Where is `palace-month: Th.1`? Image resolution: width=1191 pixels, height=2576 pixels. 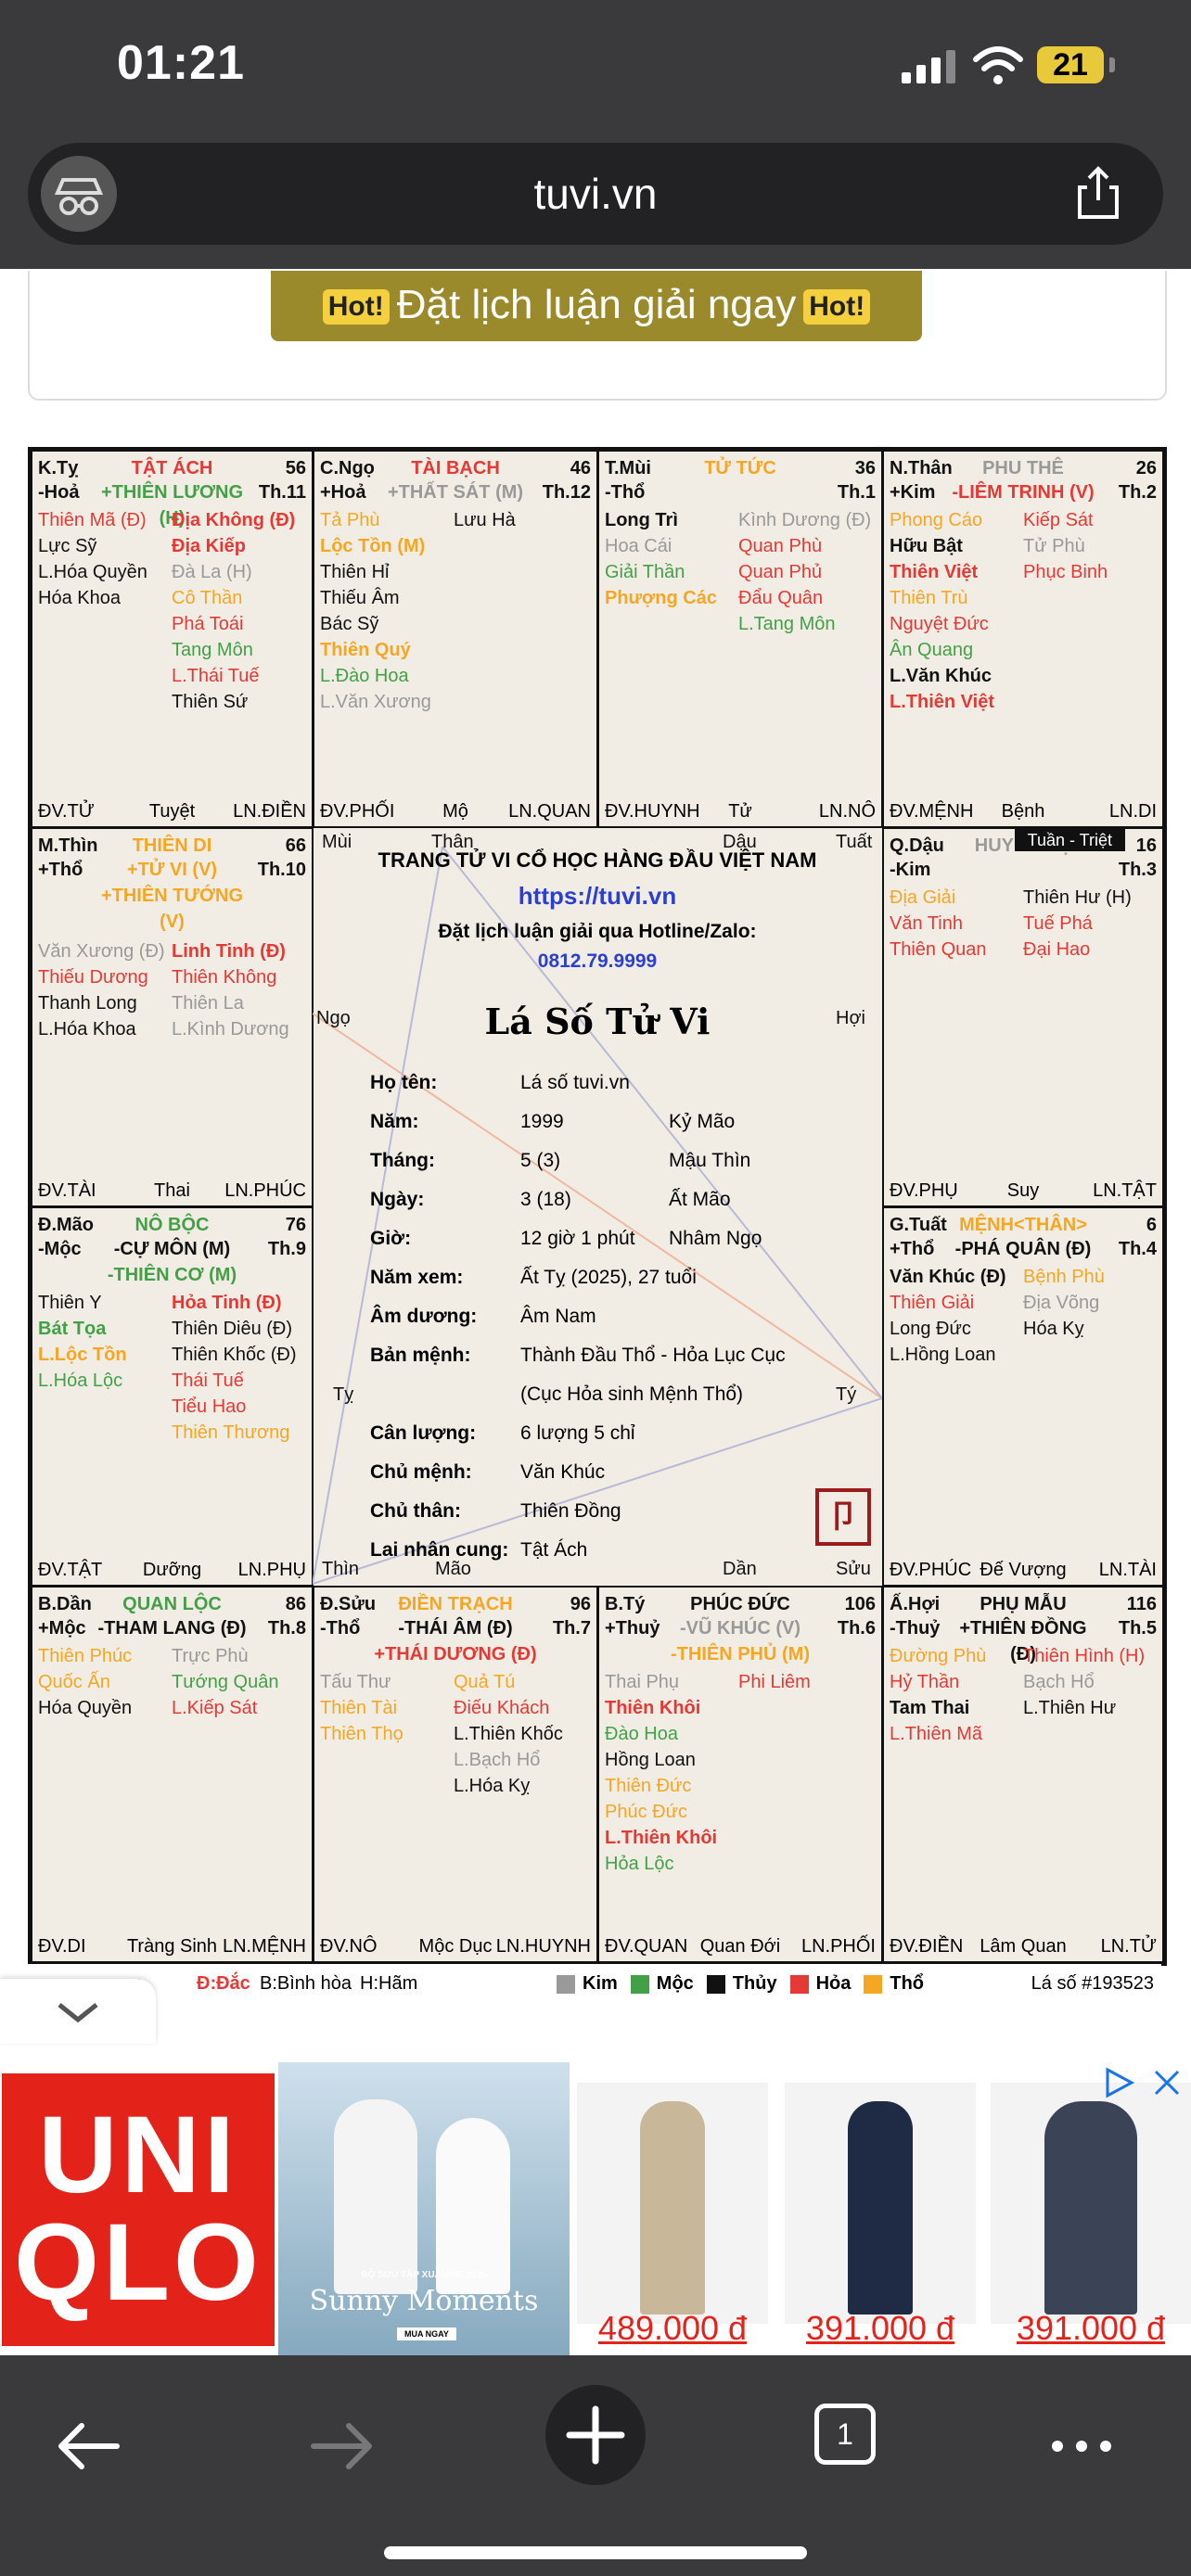 palace-month: Th.1 is located at coordinates (856, 492).